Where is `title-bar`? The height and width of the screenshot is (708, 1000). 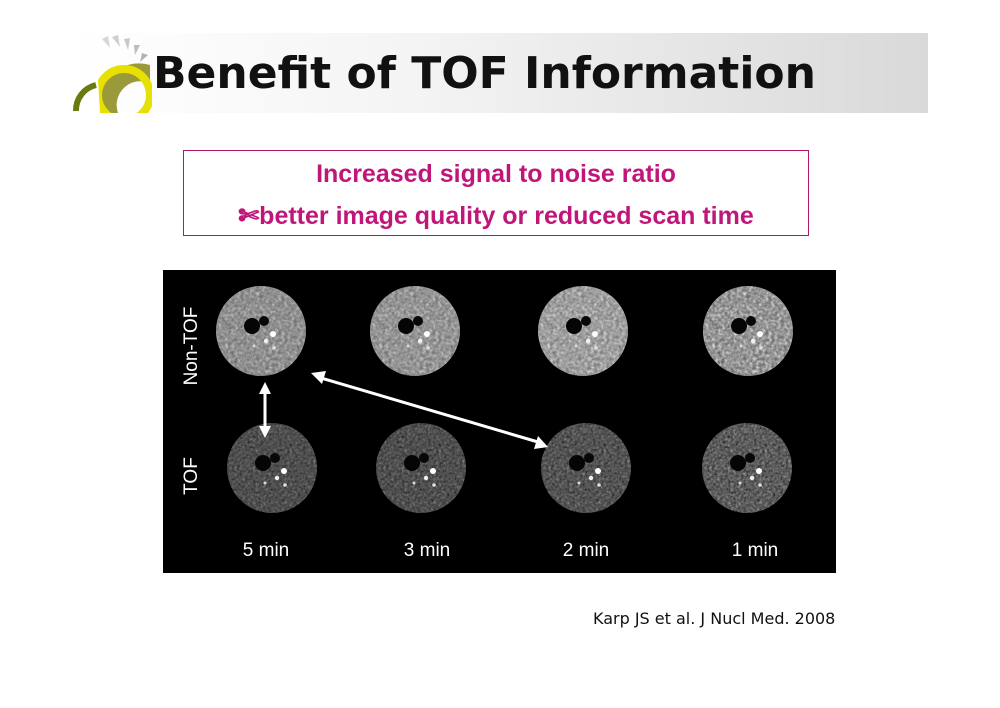 title-bar is located at coordinates (500, 73).